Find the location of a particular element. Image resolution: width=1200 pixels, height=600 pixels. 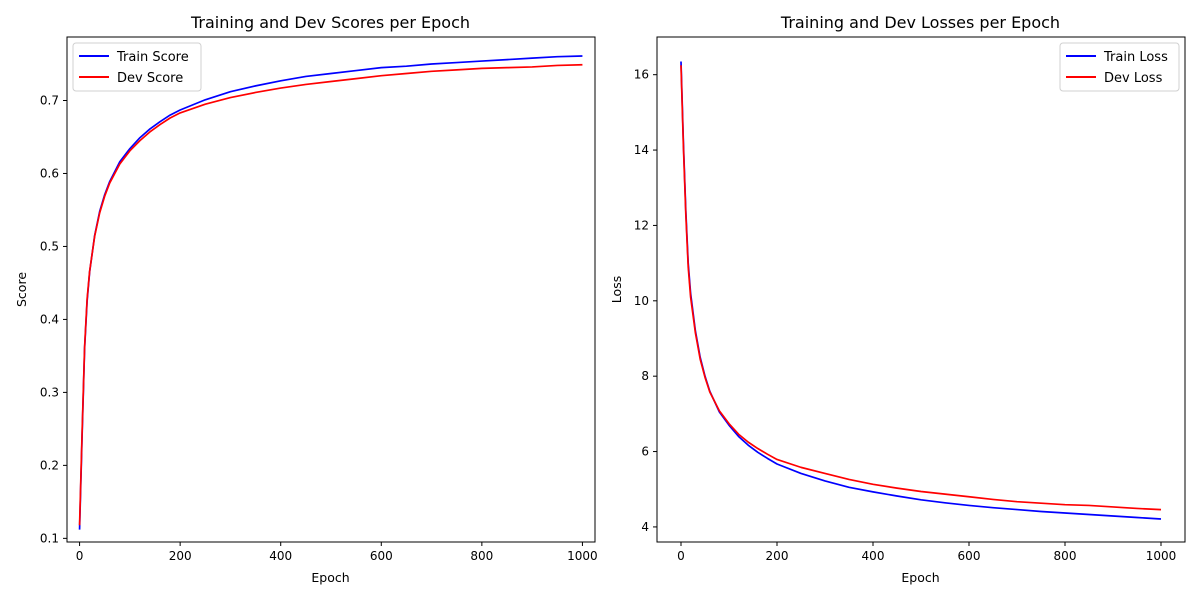

loss-ytick-label: 10 is located at coordinates (641, 301).